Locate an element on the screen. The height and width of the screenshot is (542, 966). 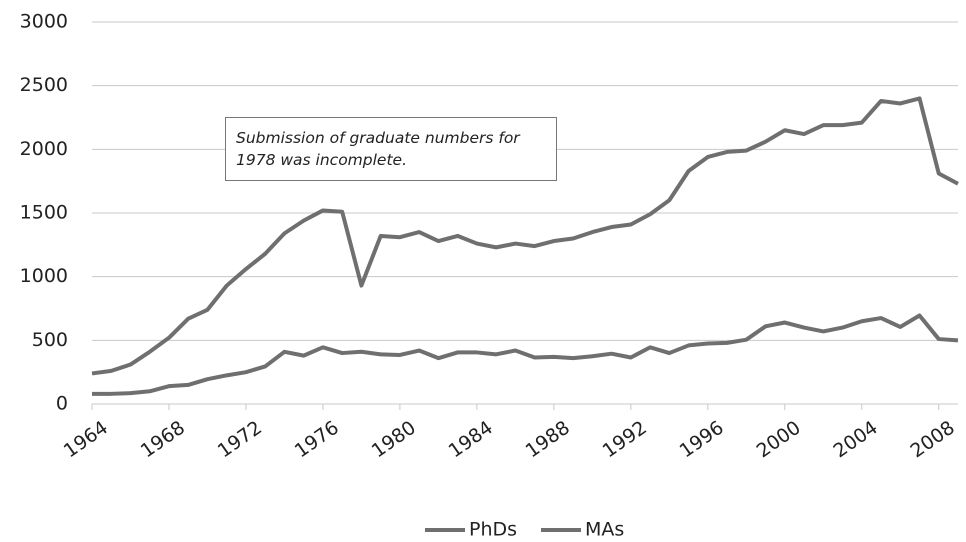
x-tick-label: 1992 is located at coordinates (625, 440).